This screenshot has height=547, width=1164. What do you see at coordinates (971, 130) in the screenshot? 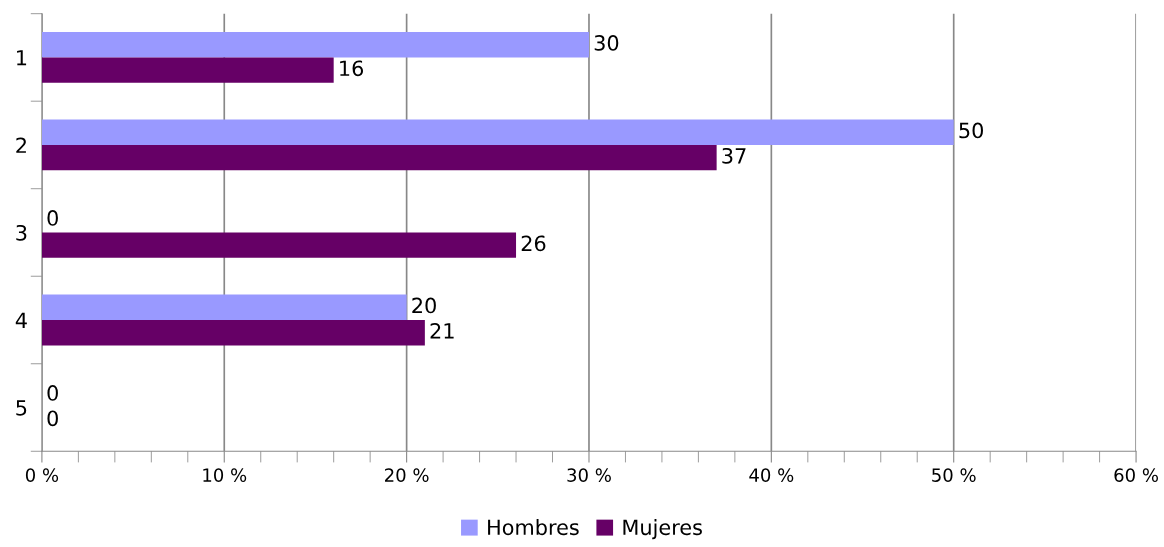
I see `data-label: 50` at bounding box center [971, 130].